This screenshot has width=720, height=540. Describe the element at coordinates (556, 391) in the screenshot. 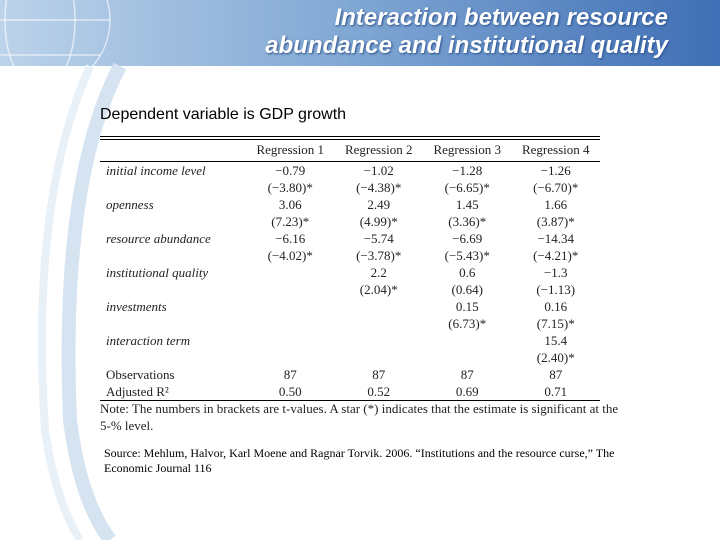

I see `table-cell: 0.71` at that location.